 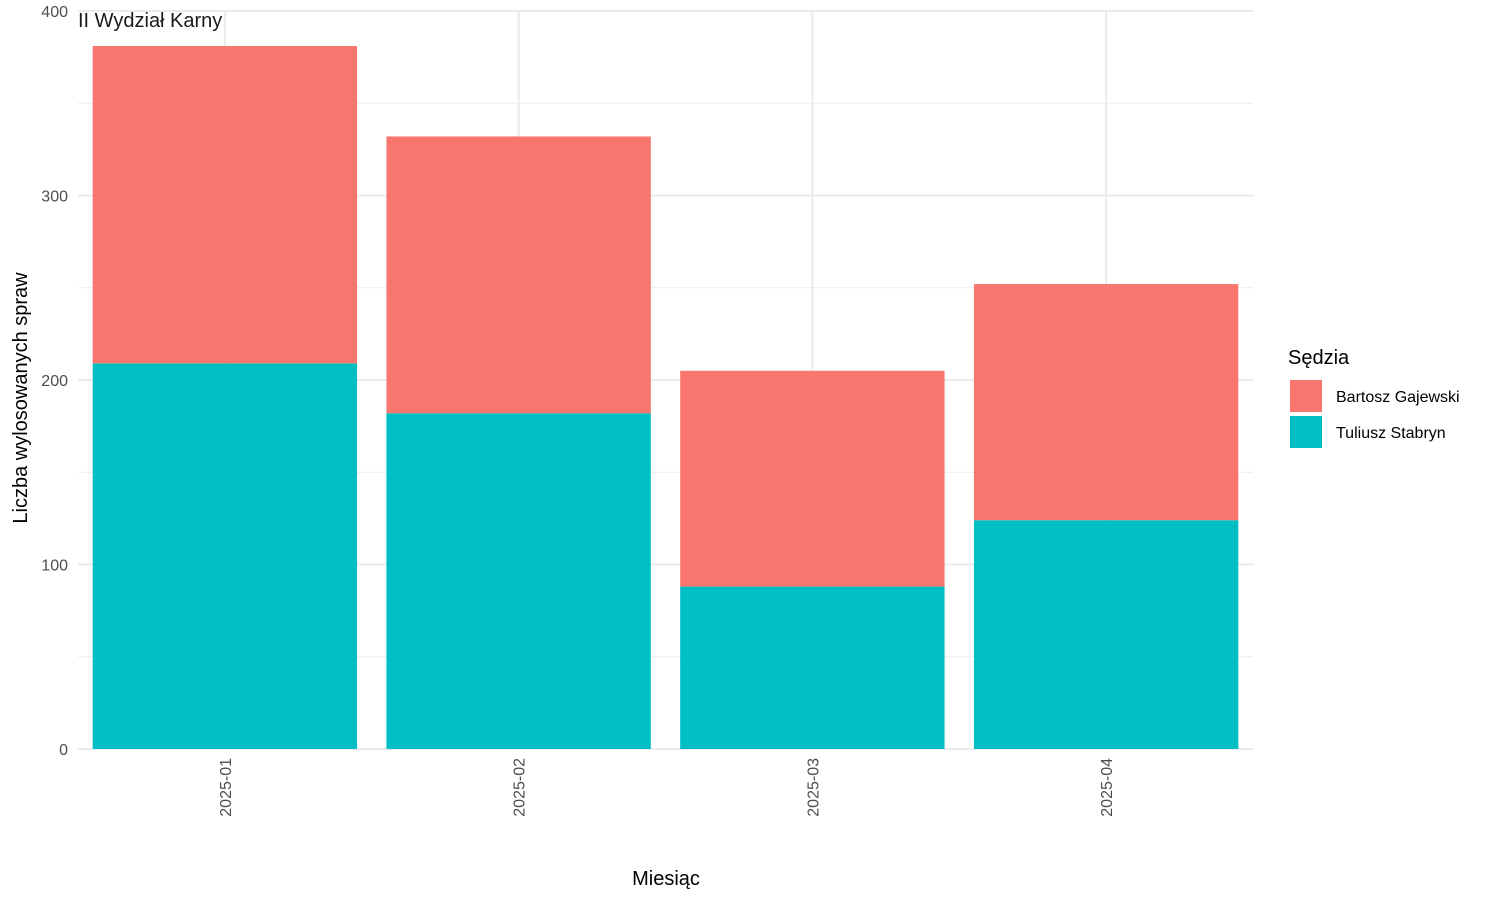 I want to click on y-axis-title: Liczba wylosowanych spraw, so click(x=21, y=398).